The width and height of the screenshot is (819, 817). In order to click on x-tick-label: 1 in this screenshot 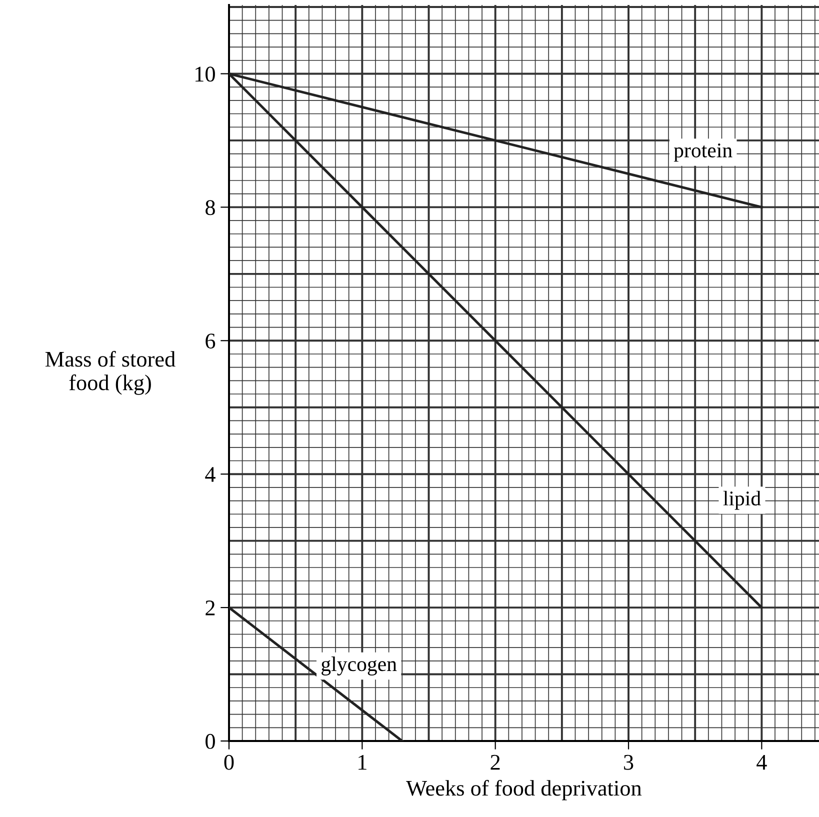, I will do `click(362, 762)`.